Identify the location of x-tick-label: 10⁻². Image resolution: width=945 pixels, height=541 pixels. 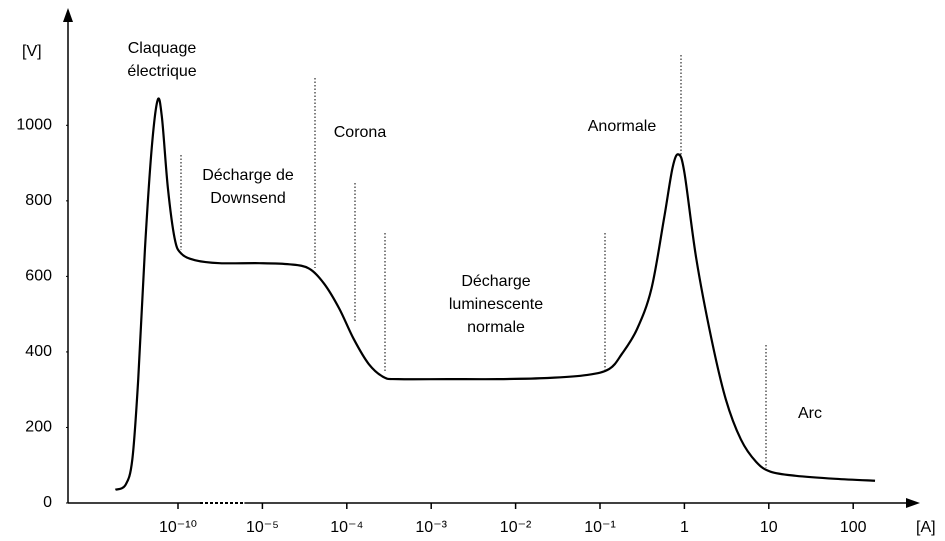
(516, 527).